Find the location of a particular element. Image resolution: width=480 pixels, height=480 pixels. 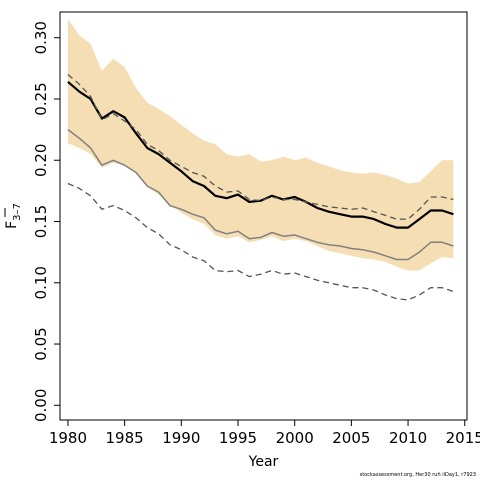

y-axis-title-sub: 3–7 is located at coordinates (17, 212).